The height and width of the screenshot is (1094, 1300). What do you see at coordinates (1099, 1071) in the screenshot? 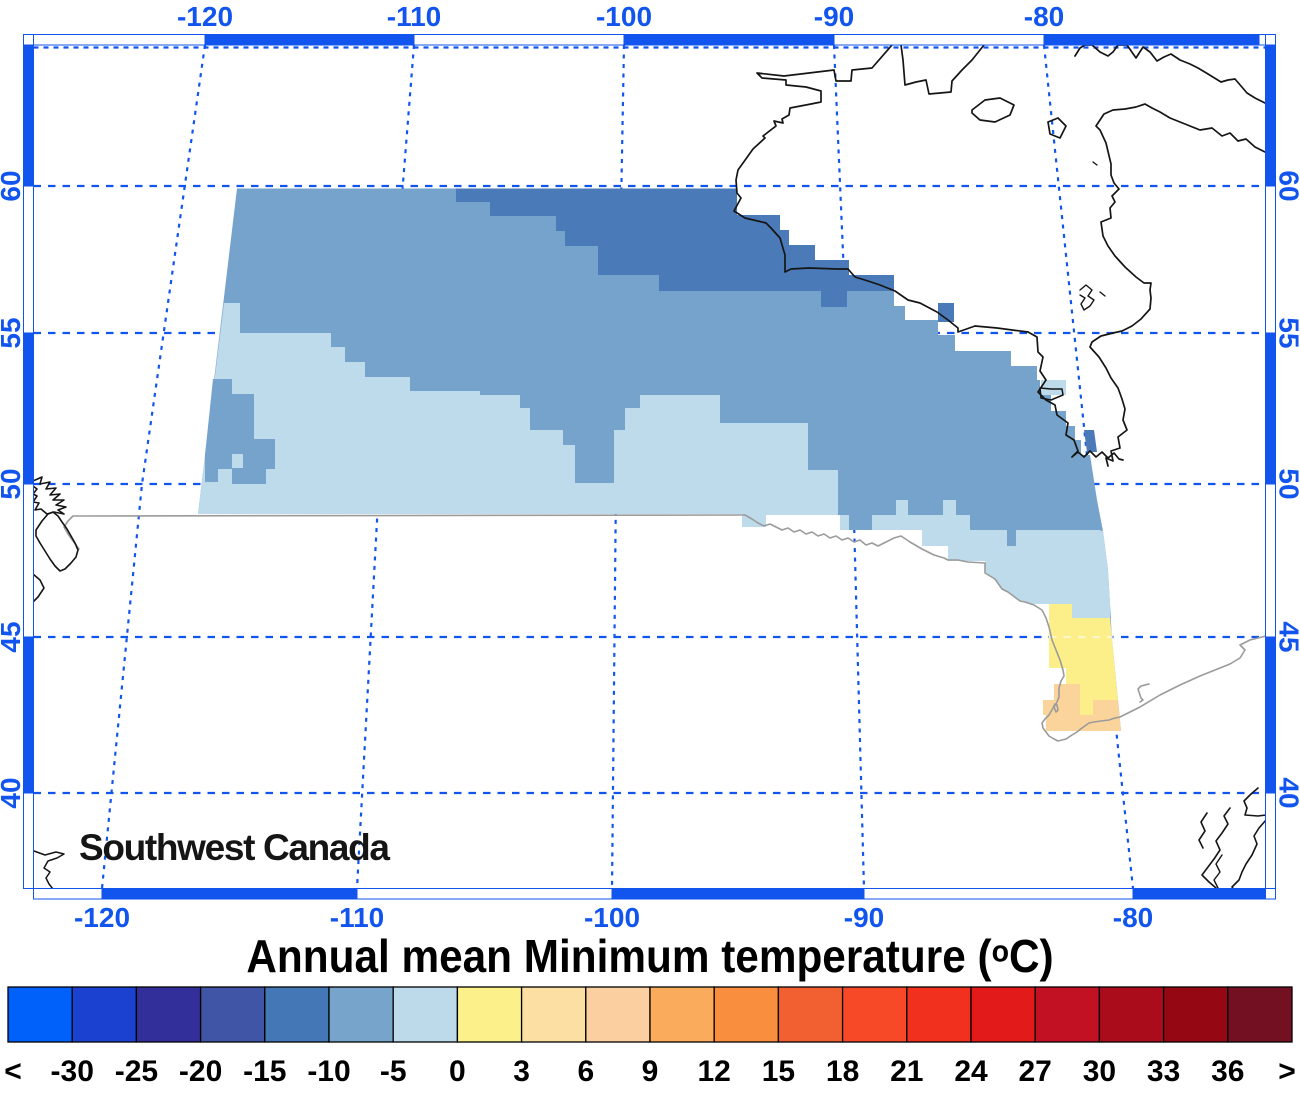
I see `svg-text: 30` at bounding box center [1099, 1071].